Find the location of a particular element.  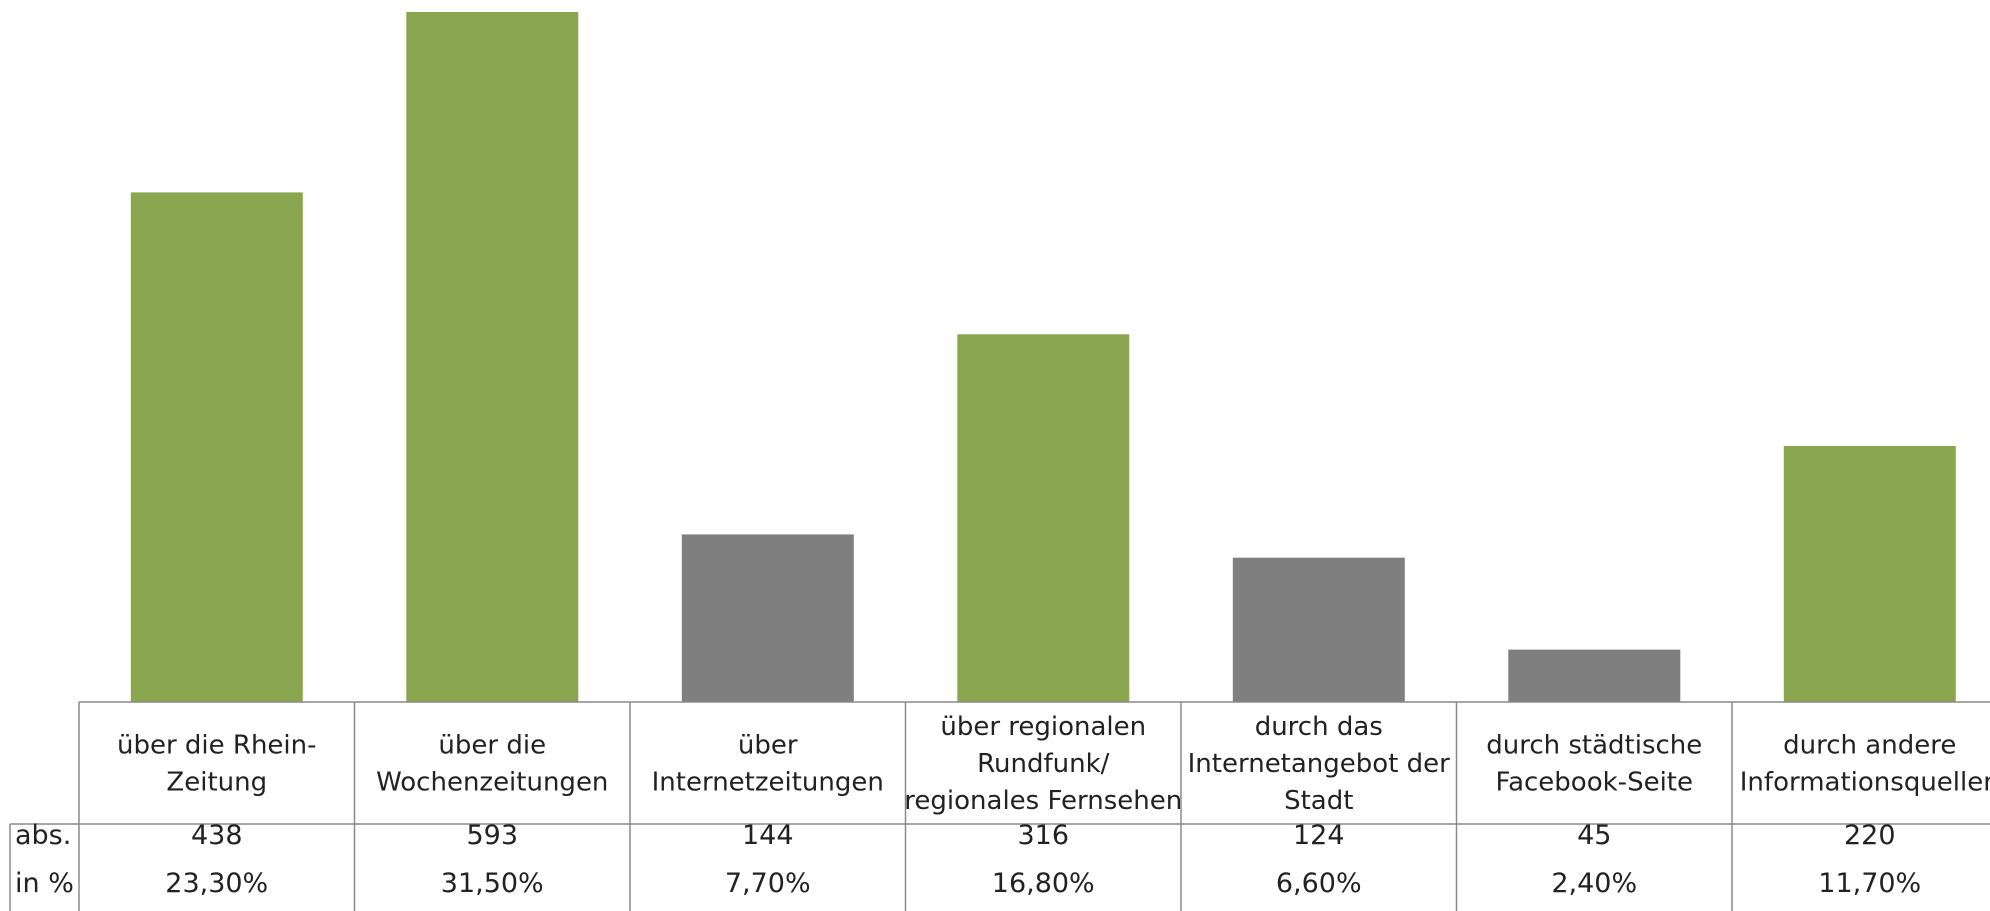

table-cell: 7,70% is located at coordinates (768, 883).